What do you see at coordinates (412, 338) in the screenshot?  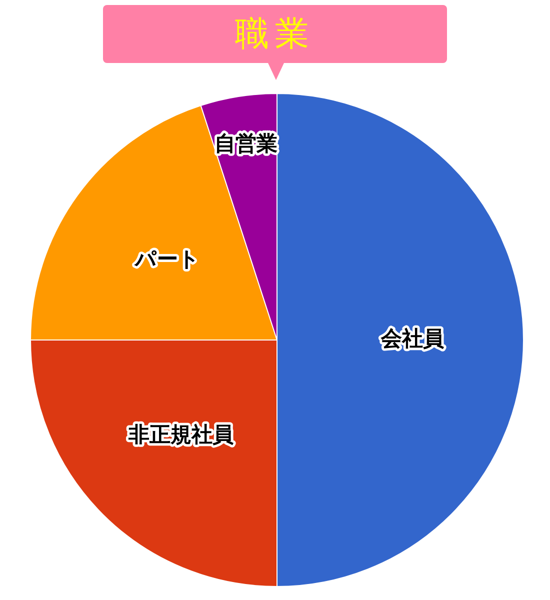 I see `slice-label: 会社員` at bounding box center [412, 338].